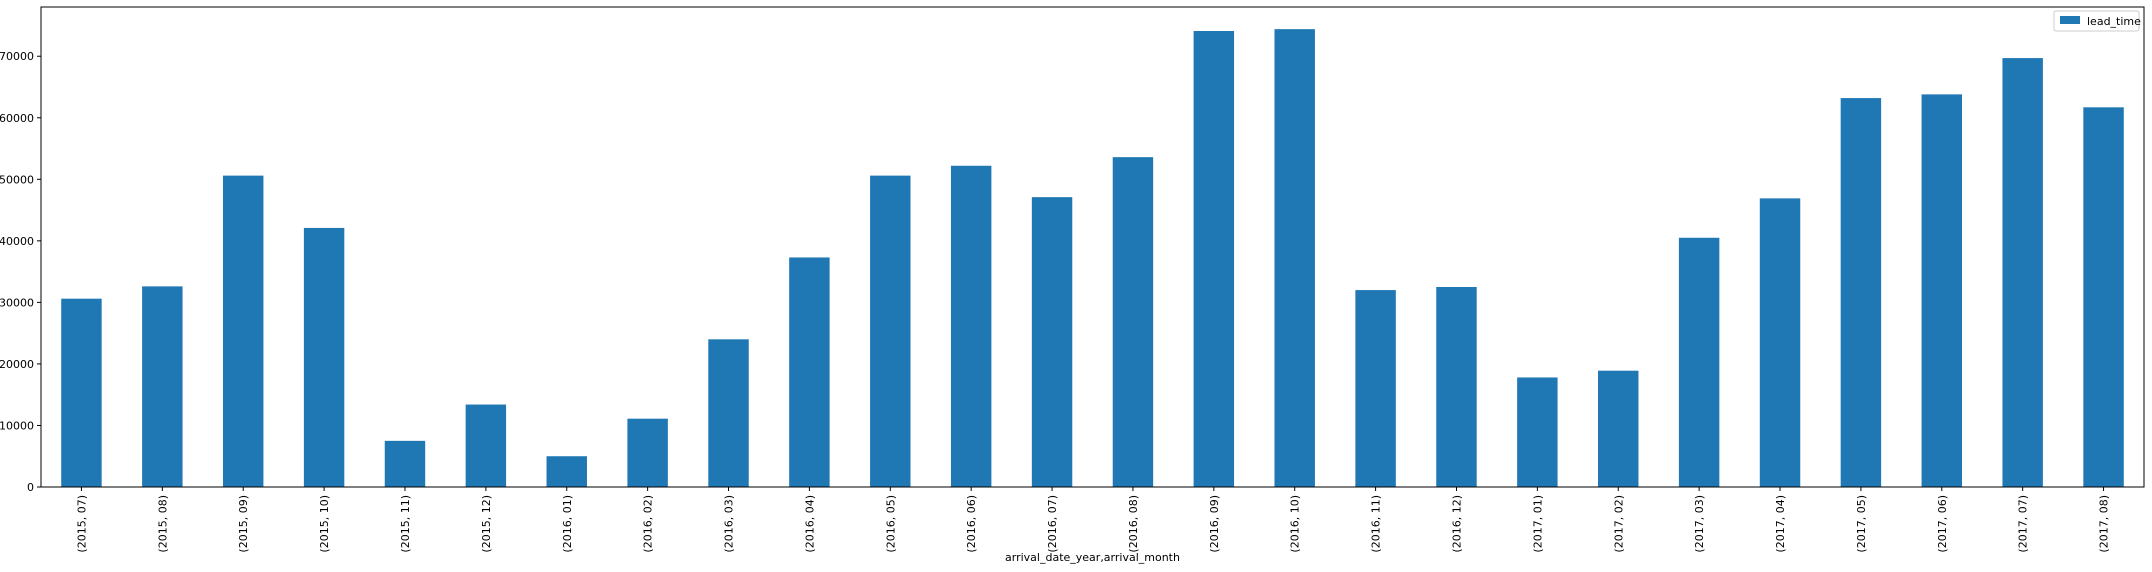  I want to click on legend: lead_time, so click(2097, 21).